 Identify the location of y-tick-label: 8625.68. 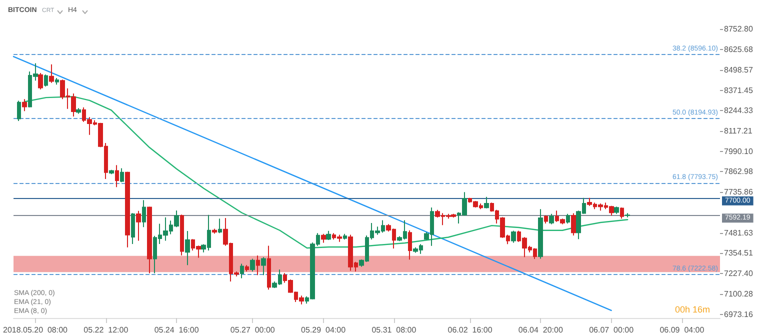
(739, 49).